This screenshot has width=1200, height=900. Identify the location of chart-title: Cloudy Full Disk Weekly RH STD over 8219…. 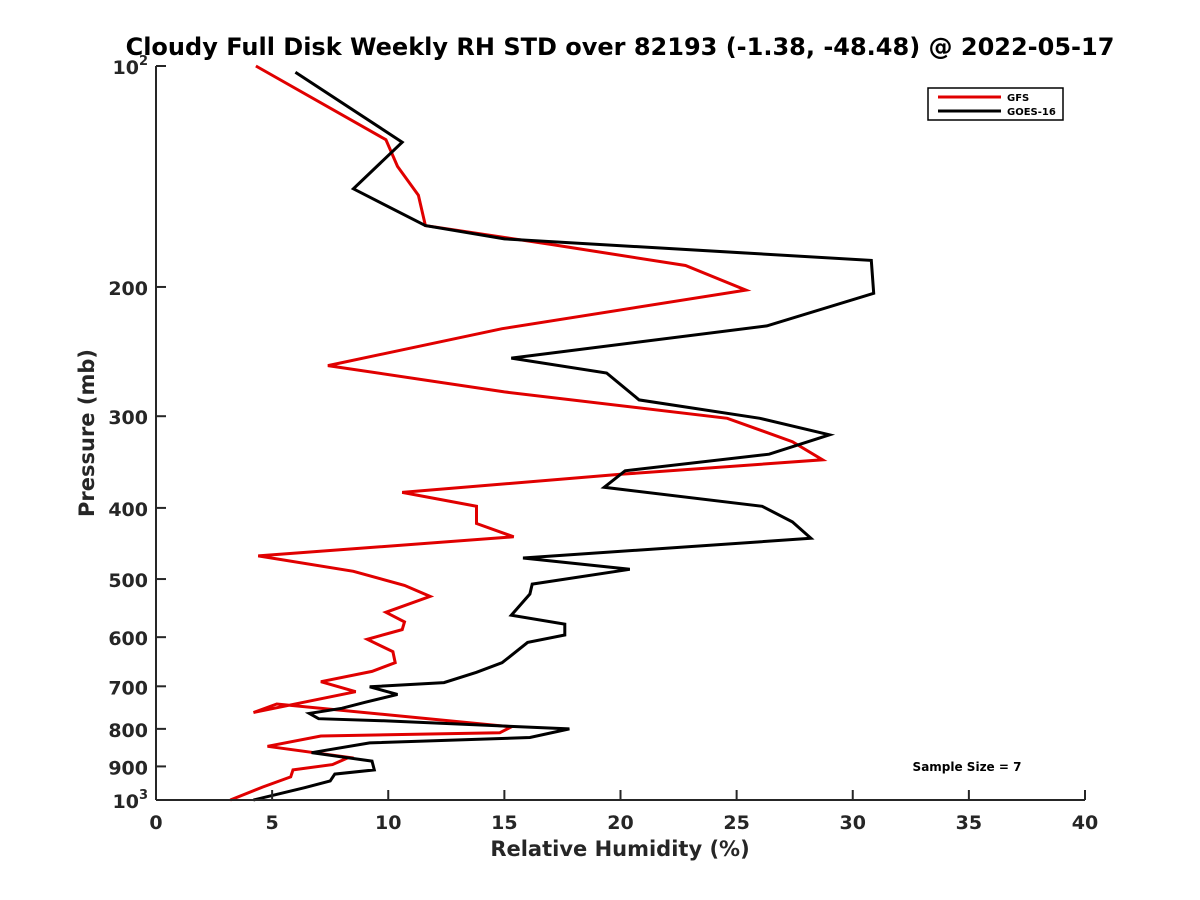
(620, 47).